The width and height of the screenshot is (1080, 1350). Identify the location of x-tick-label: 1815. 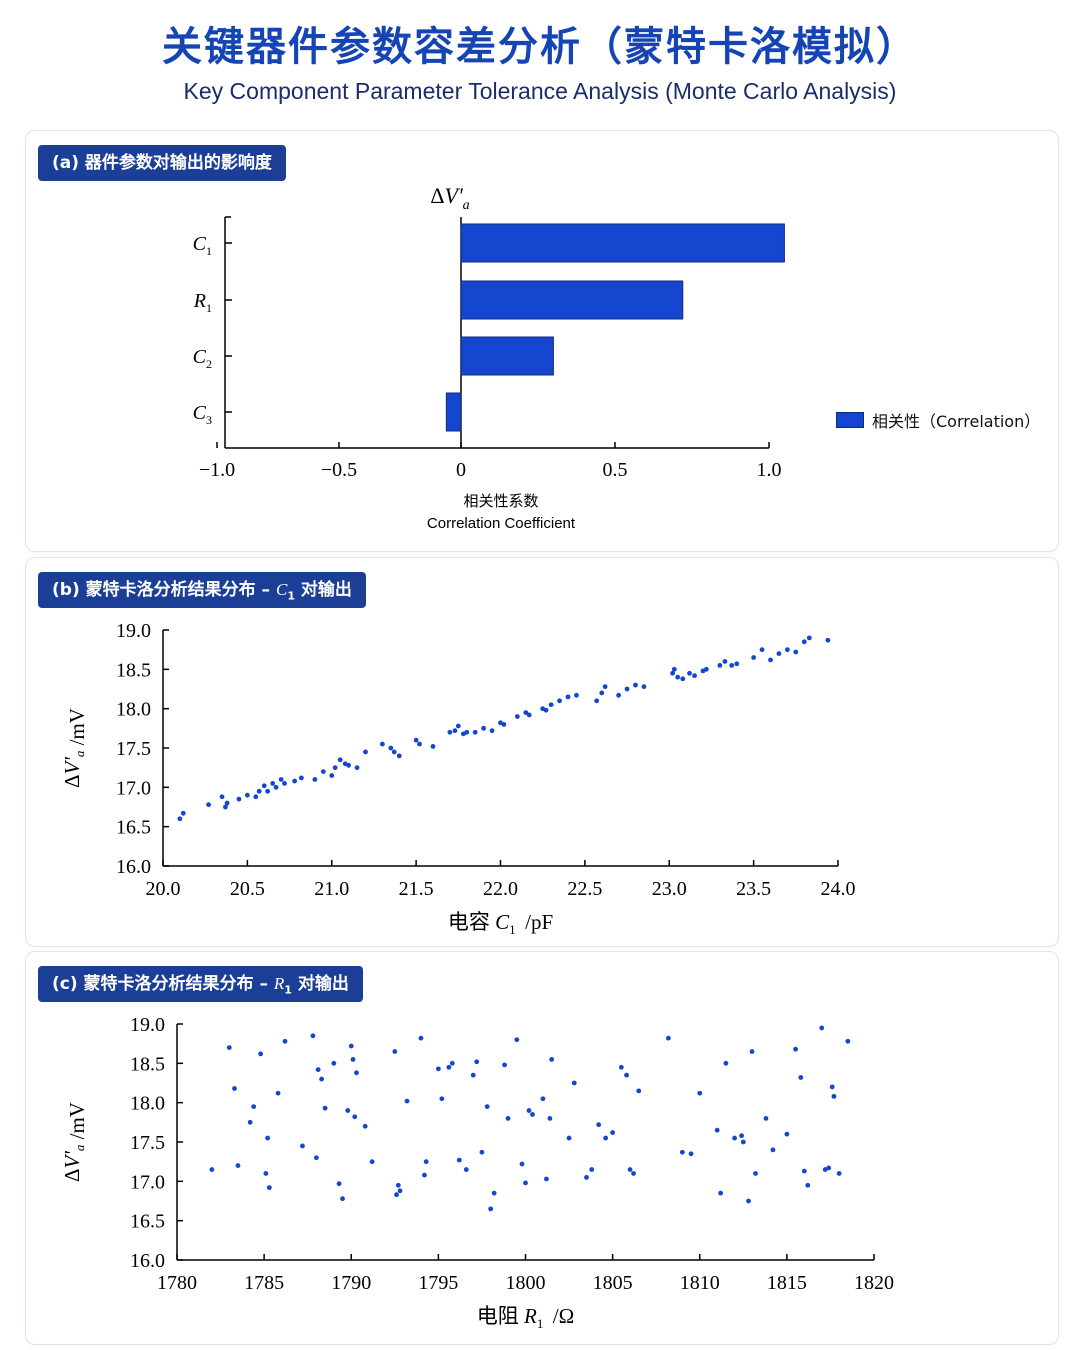
(787, 1283).